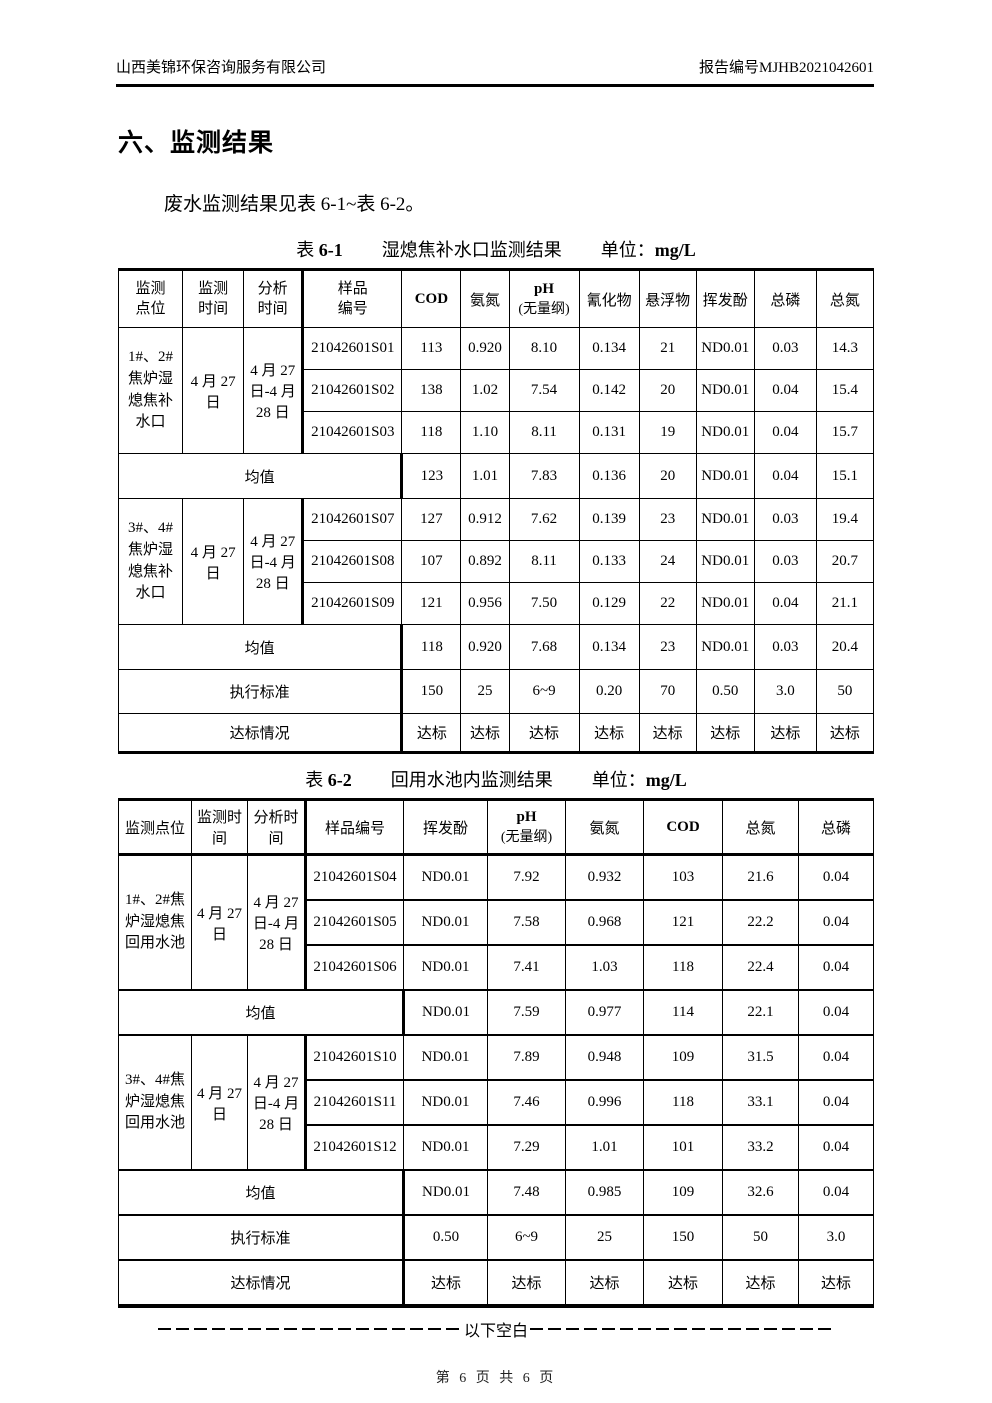  What do you see at coordinates (544, 647) in the screenshot?
I see `mean-value-cell: 7.68` at bounding box center [544, 647].